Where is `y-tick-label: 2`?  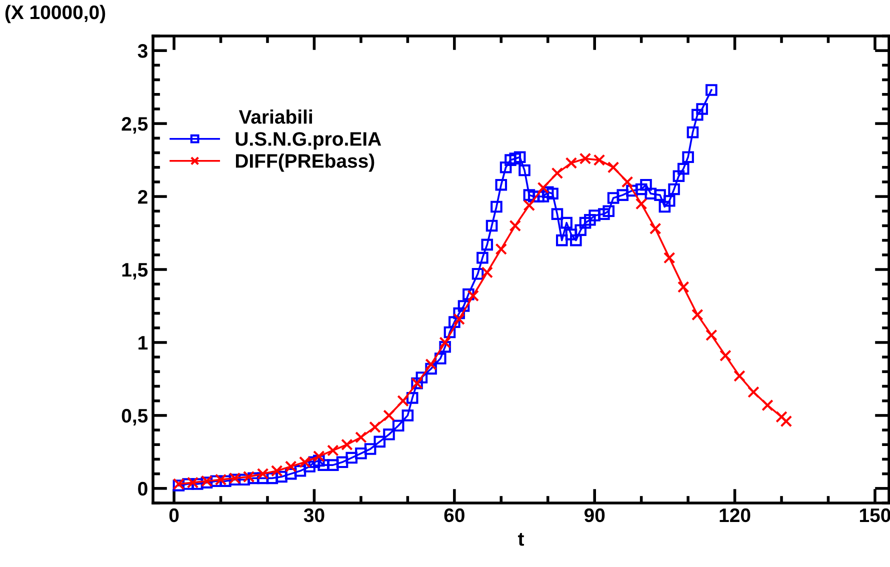 y-tick-label: 2 is located at coordinates (143, 197).